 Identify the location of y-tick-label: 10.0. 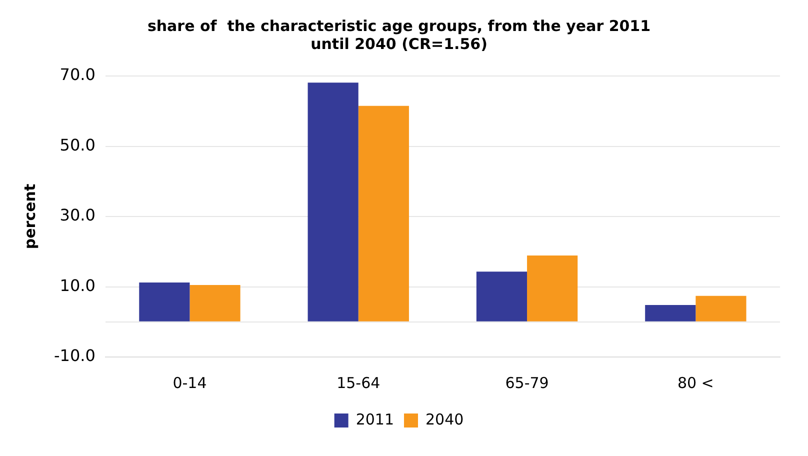
(78, 285).